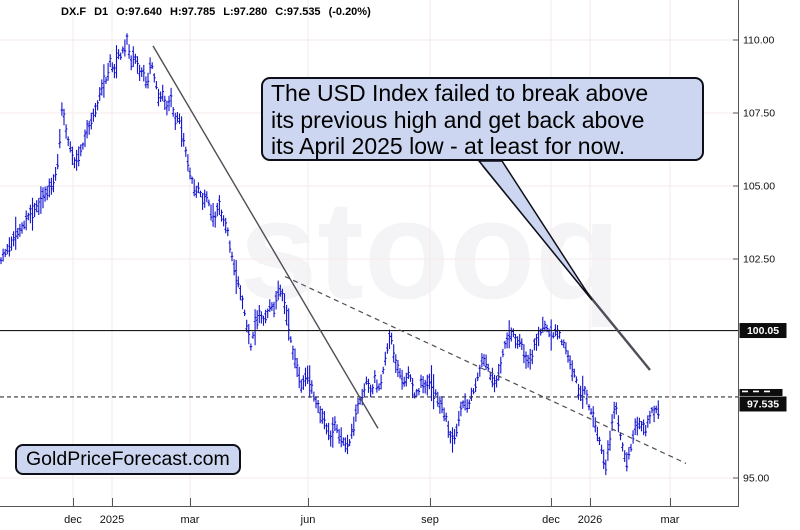  What do you see at coordinates (460, 93) in the screenshot?
I see `annotation-line-1: The USD Index failed to break above` at bounding box center [460, 93].